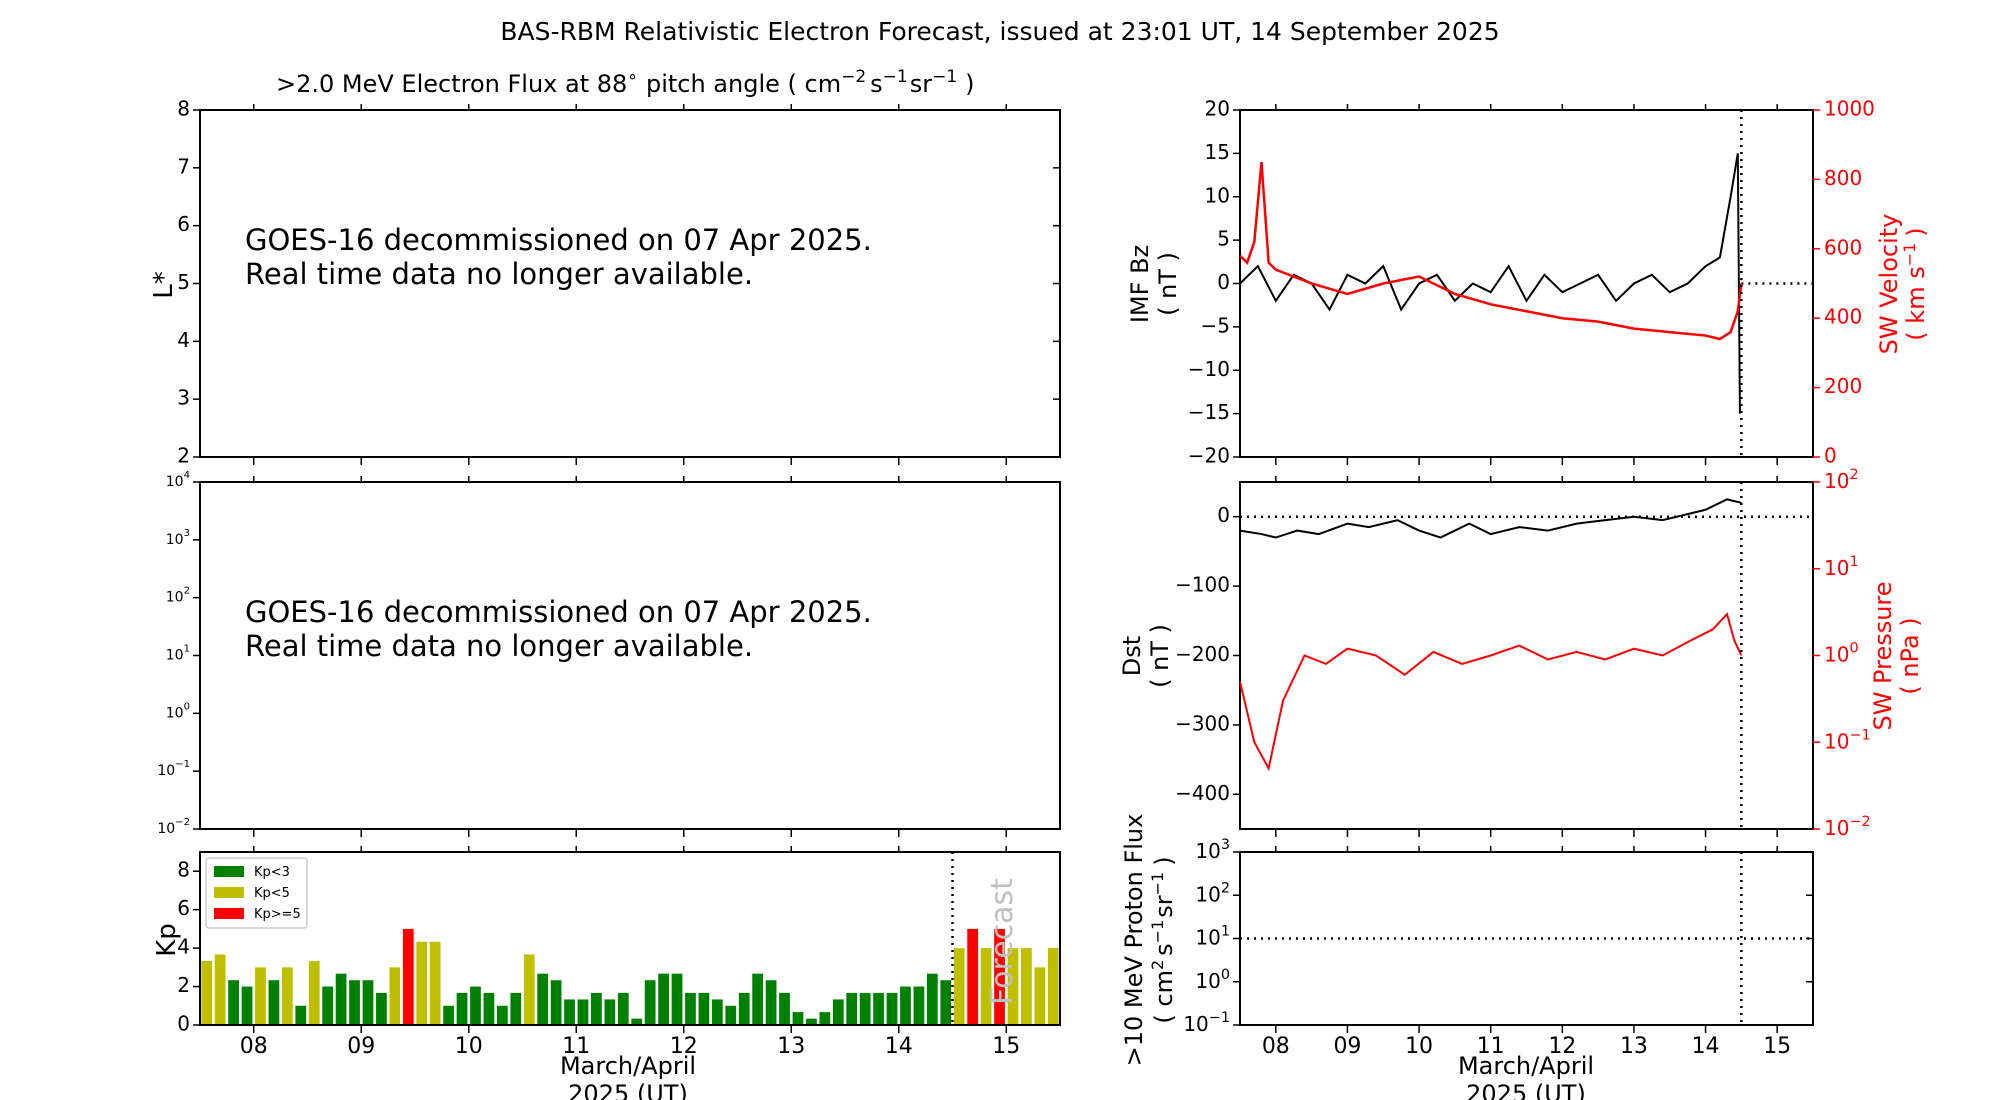 The height and width of the screenshot is (1100, 2000). I want to click on imf-axes, so click(1526, 283).